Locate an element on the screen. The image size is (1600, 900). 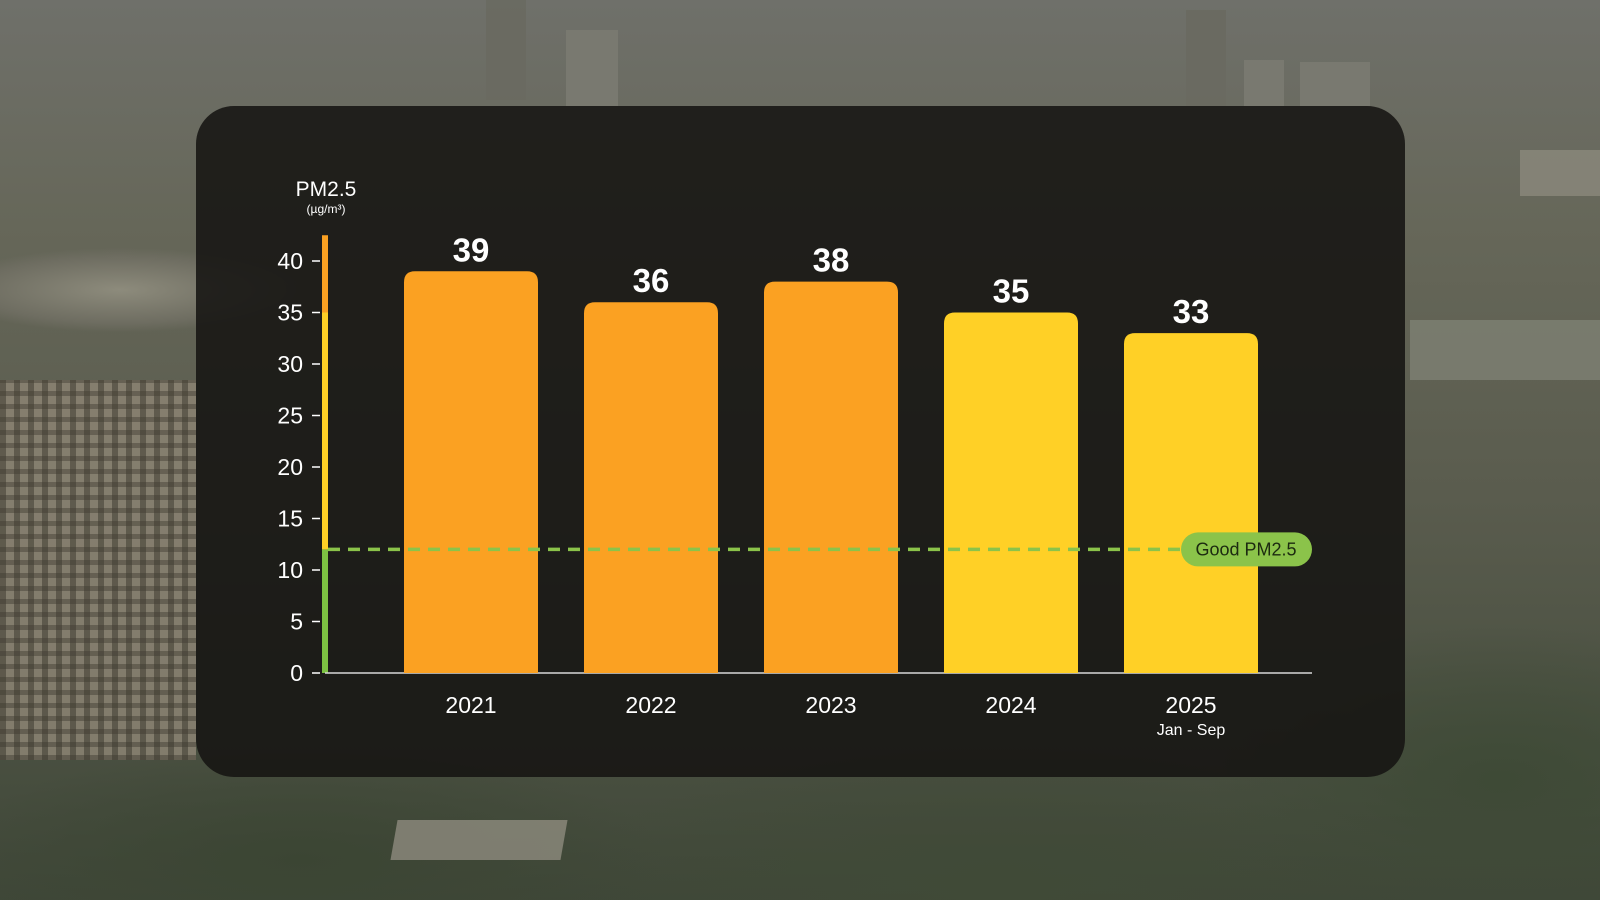
y-tick-label: 40 is located at coordinates (290, 261).